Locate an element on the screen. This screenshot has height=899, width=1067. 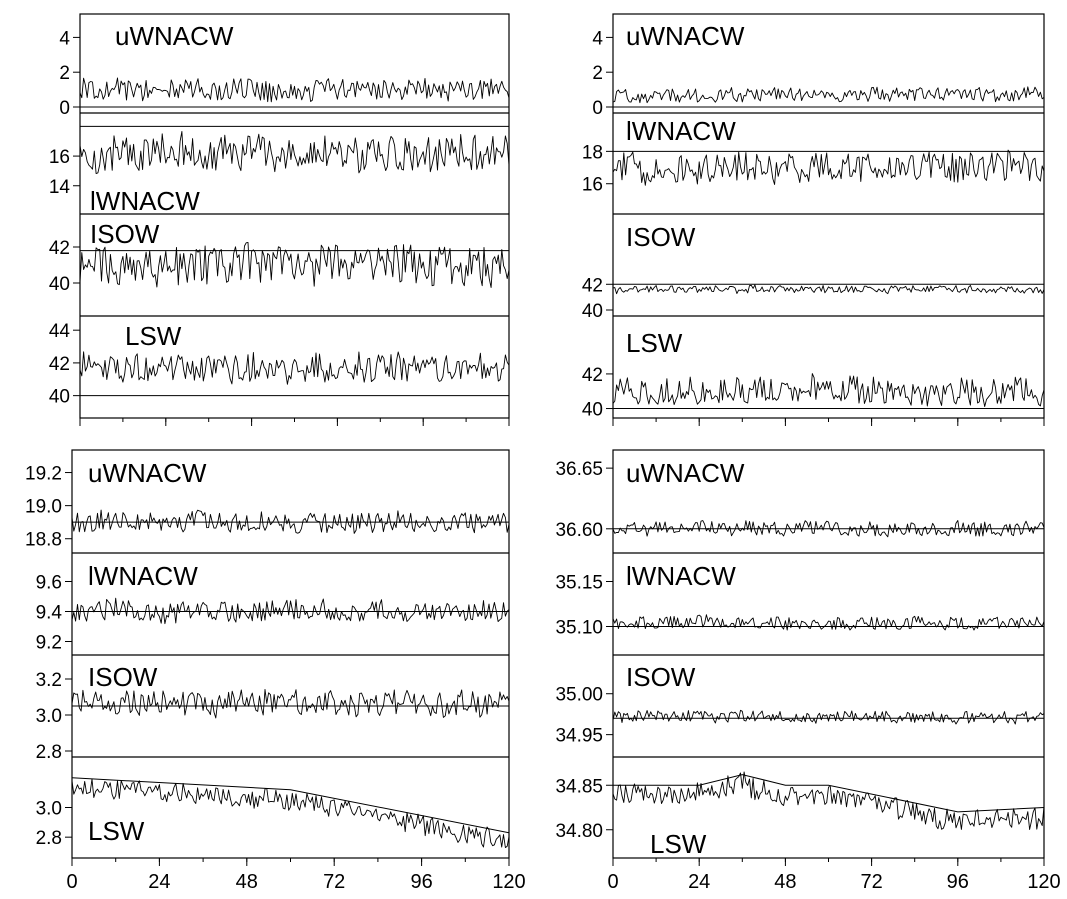
y-tick-label: 14 is located at coordinates (60, 187).